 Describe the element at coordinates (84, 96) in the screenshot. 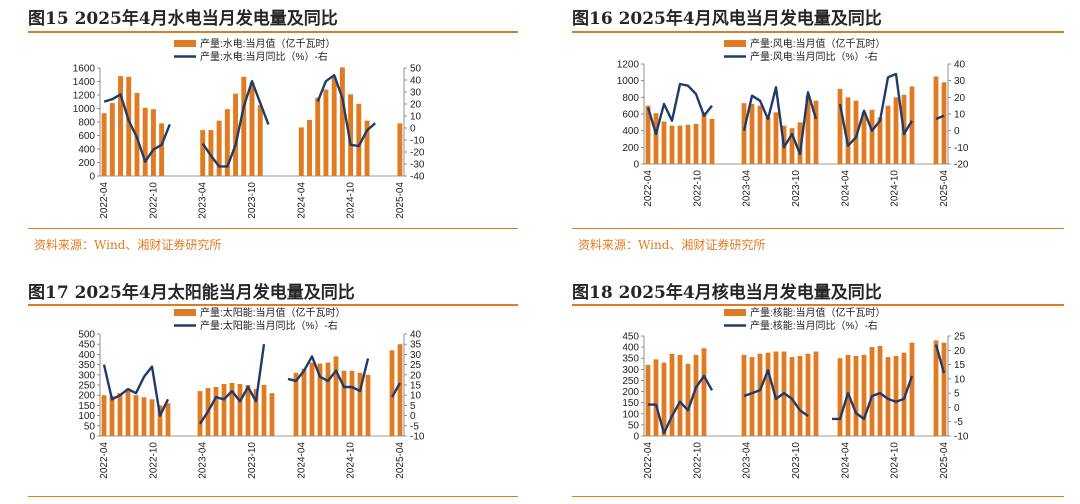

I see `left-tick-label: 1200` at that location.